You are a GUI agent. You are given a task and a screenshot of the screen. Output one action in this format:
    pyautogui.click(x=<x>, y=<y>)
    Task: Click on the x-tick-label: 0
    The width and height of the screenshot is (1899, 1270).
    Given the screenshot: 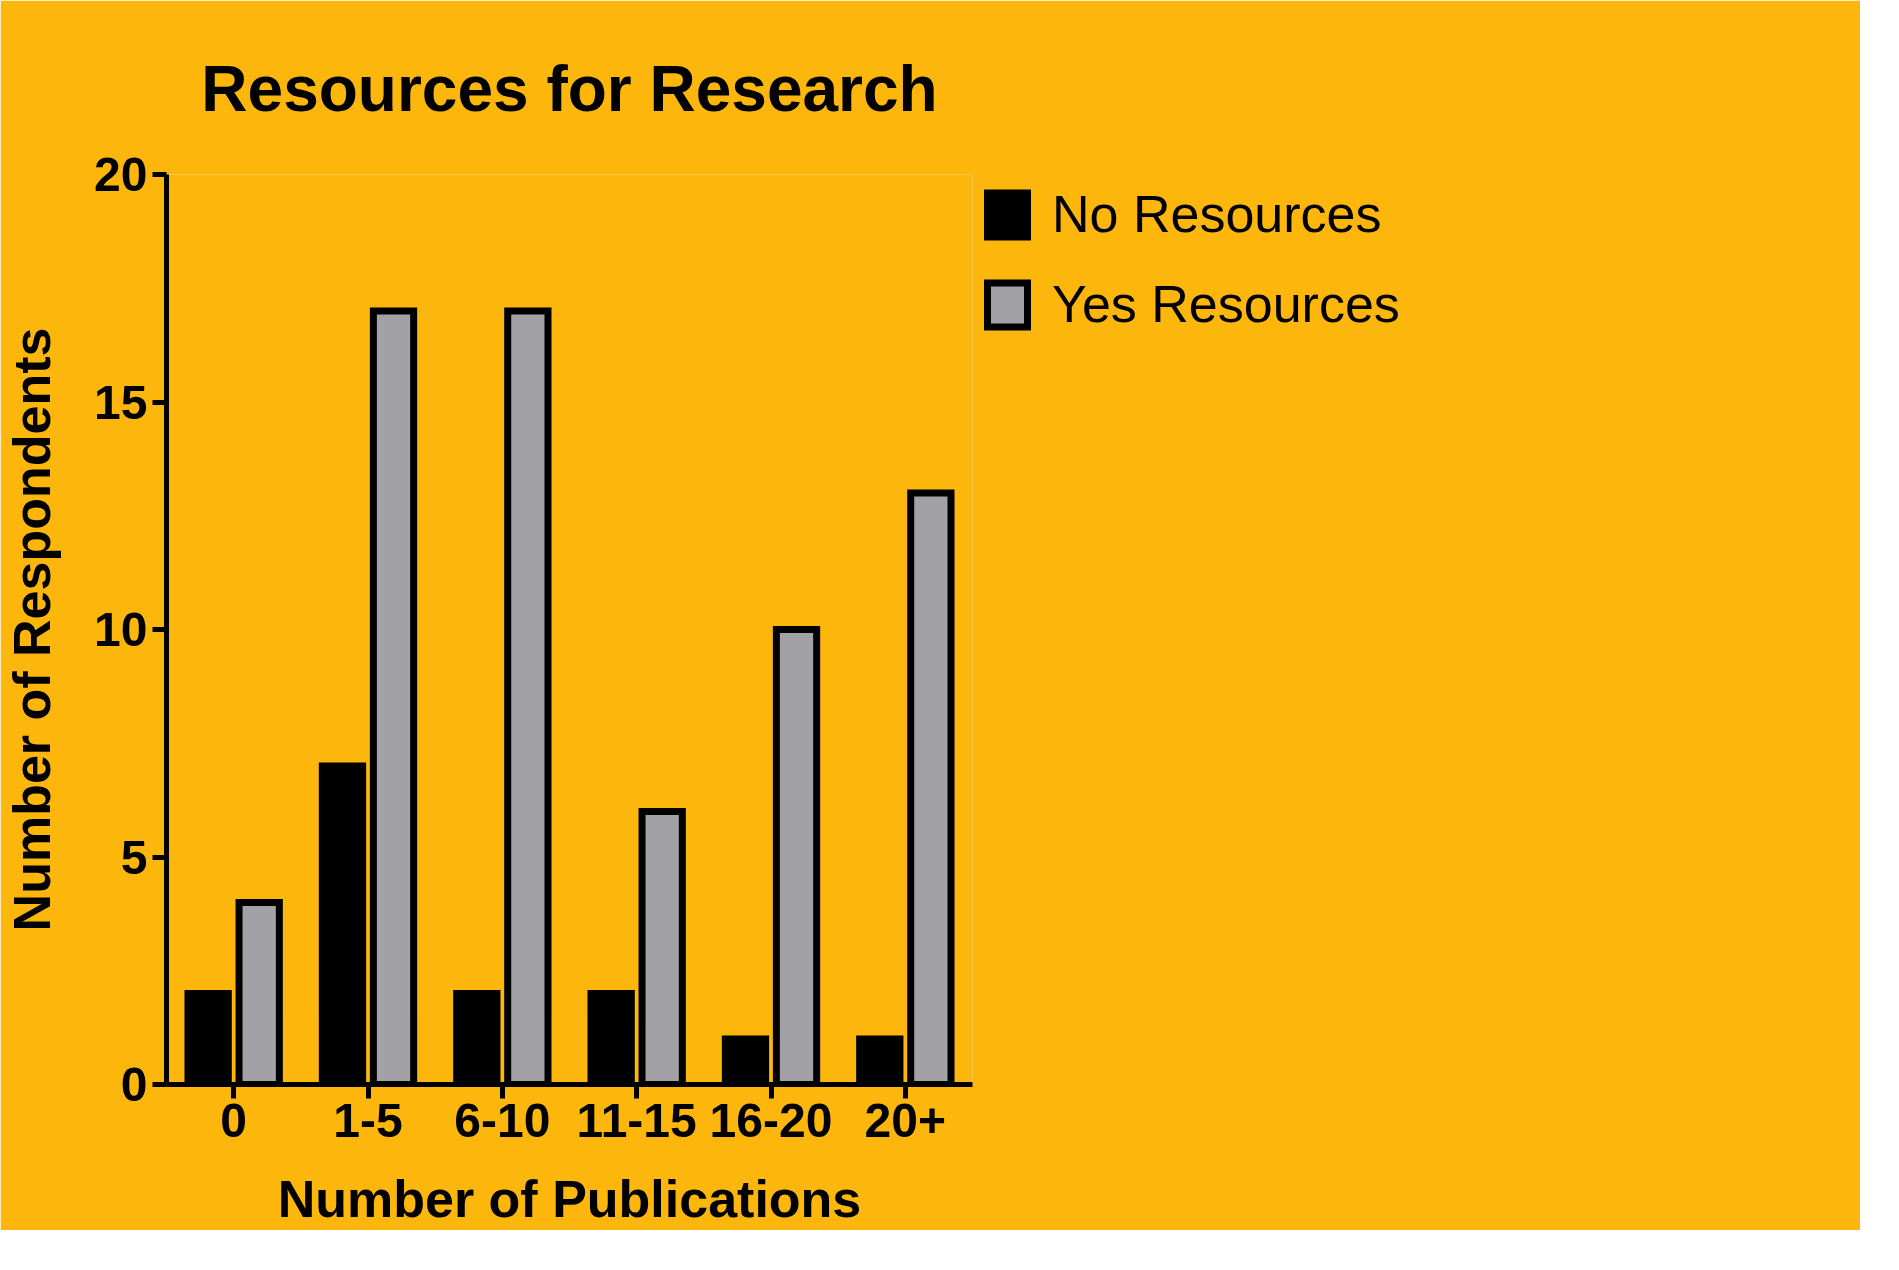 What is the action you would take?
    pyautogui.click(x=234, y=1120)
    